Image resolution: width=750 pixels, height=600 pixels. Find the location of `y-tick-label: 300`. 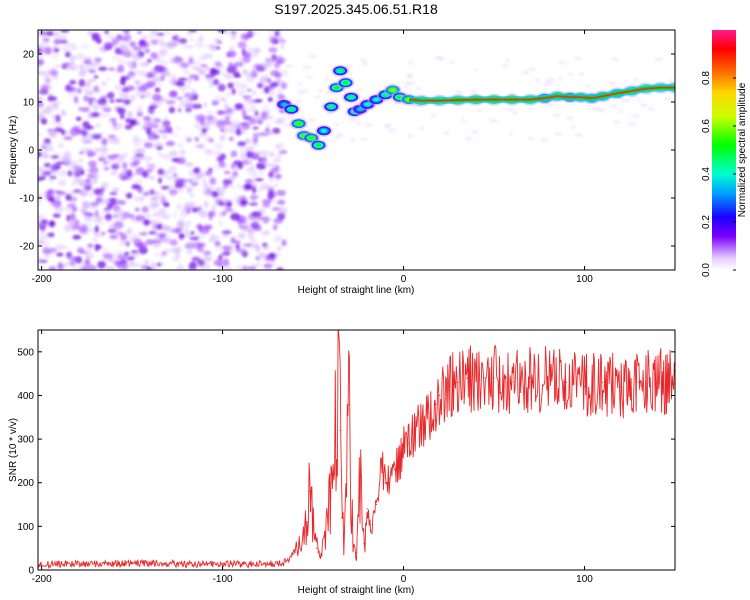

y-tick-label: 300 is located at coordinates (25, 440).